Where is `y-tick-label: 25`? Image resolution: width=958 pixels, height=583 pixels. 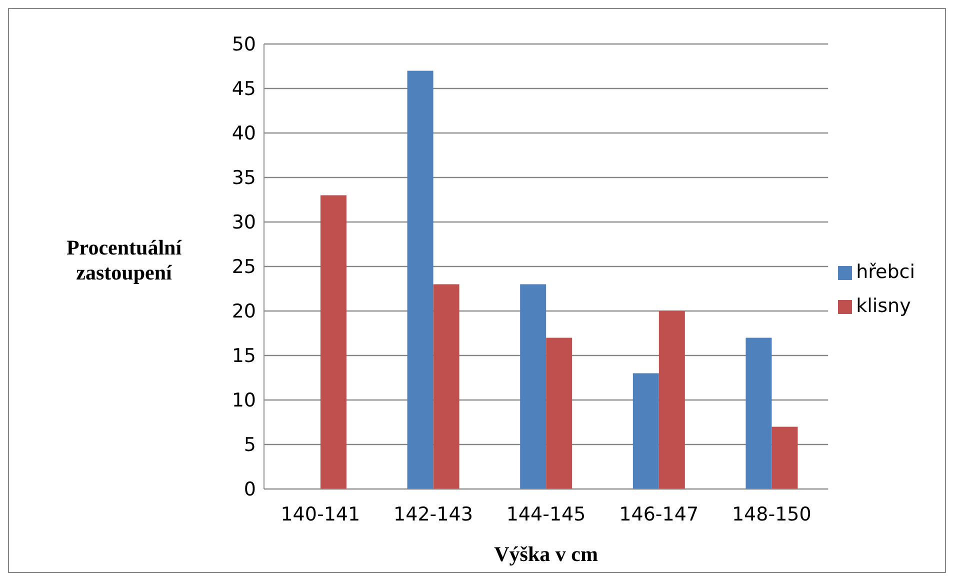
y-tick-label: 25 is located at coordinates (244, 267).